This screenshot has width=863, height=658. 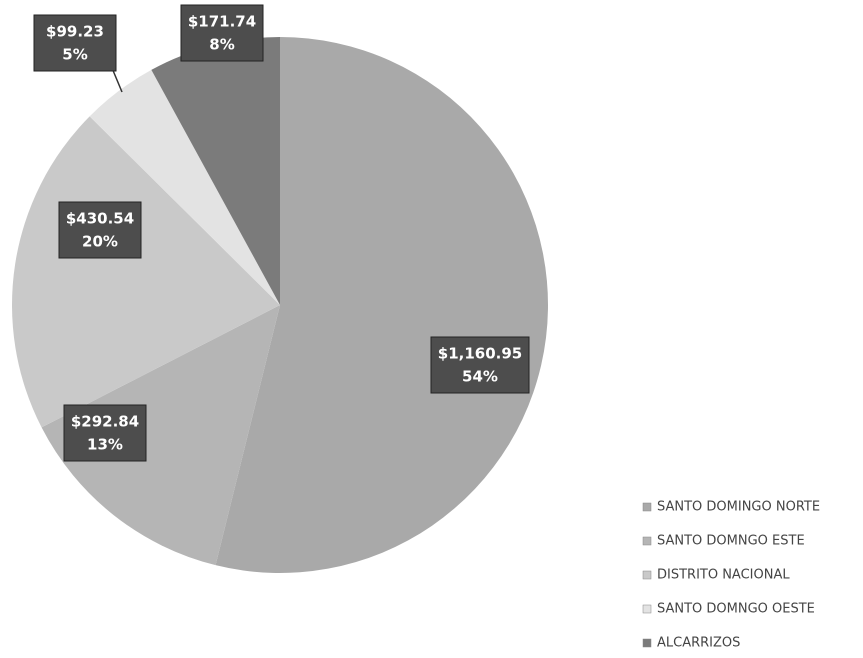 What do you see at coordinates (221, 45) in the screenshot?
I see `percent-label: 8%` at bounding box center [221, 45].